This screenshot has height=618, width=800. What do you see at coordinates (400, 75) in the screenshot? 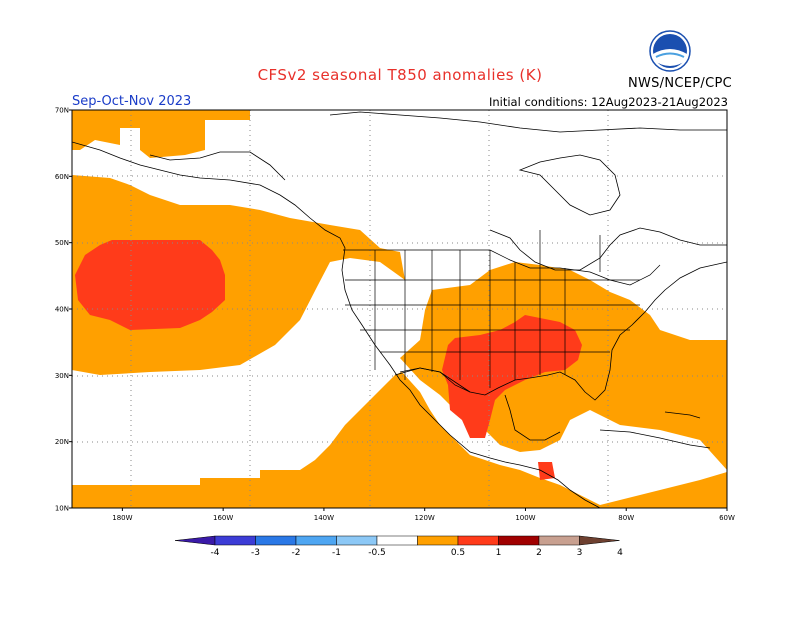
I see `map-title: CFSv2 seasonal T850 anomalies (K)` at bounding box center [400, 75].